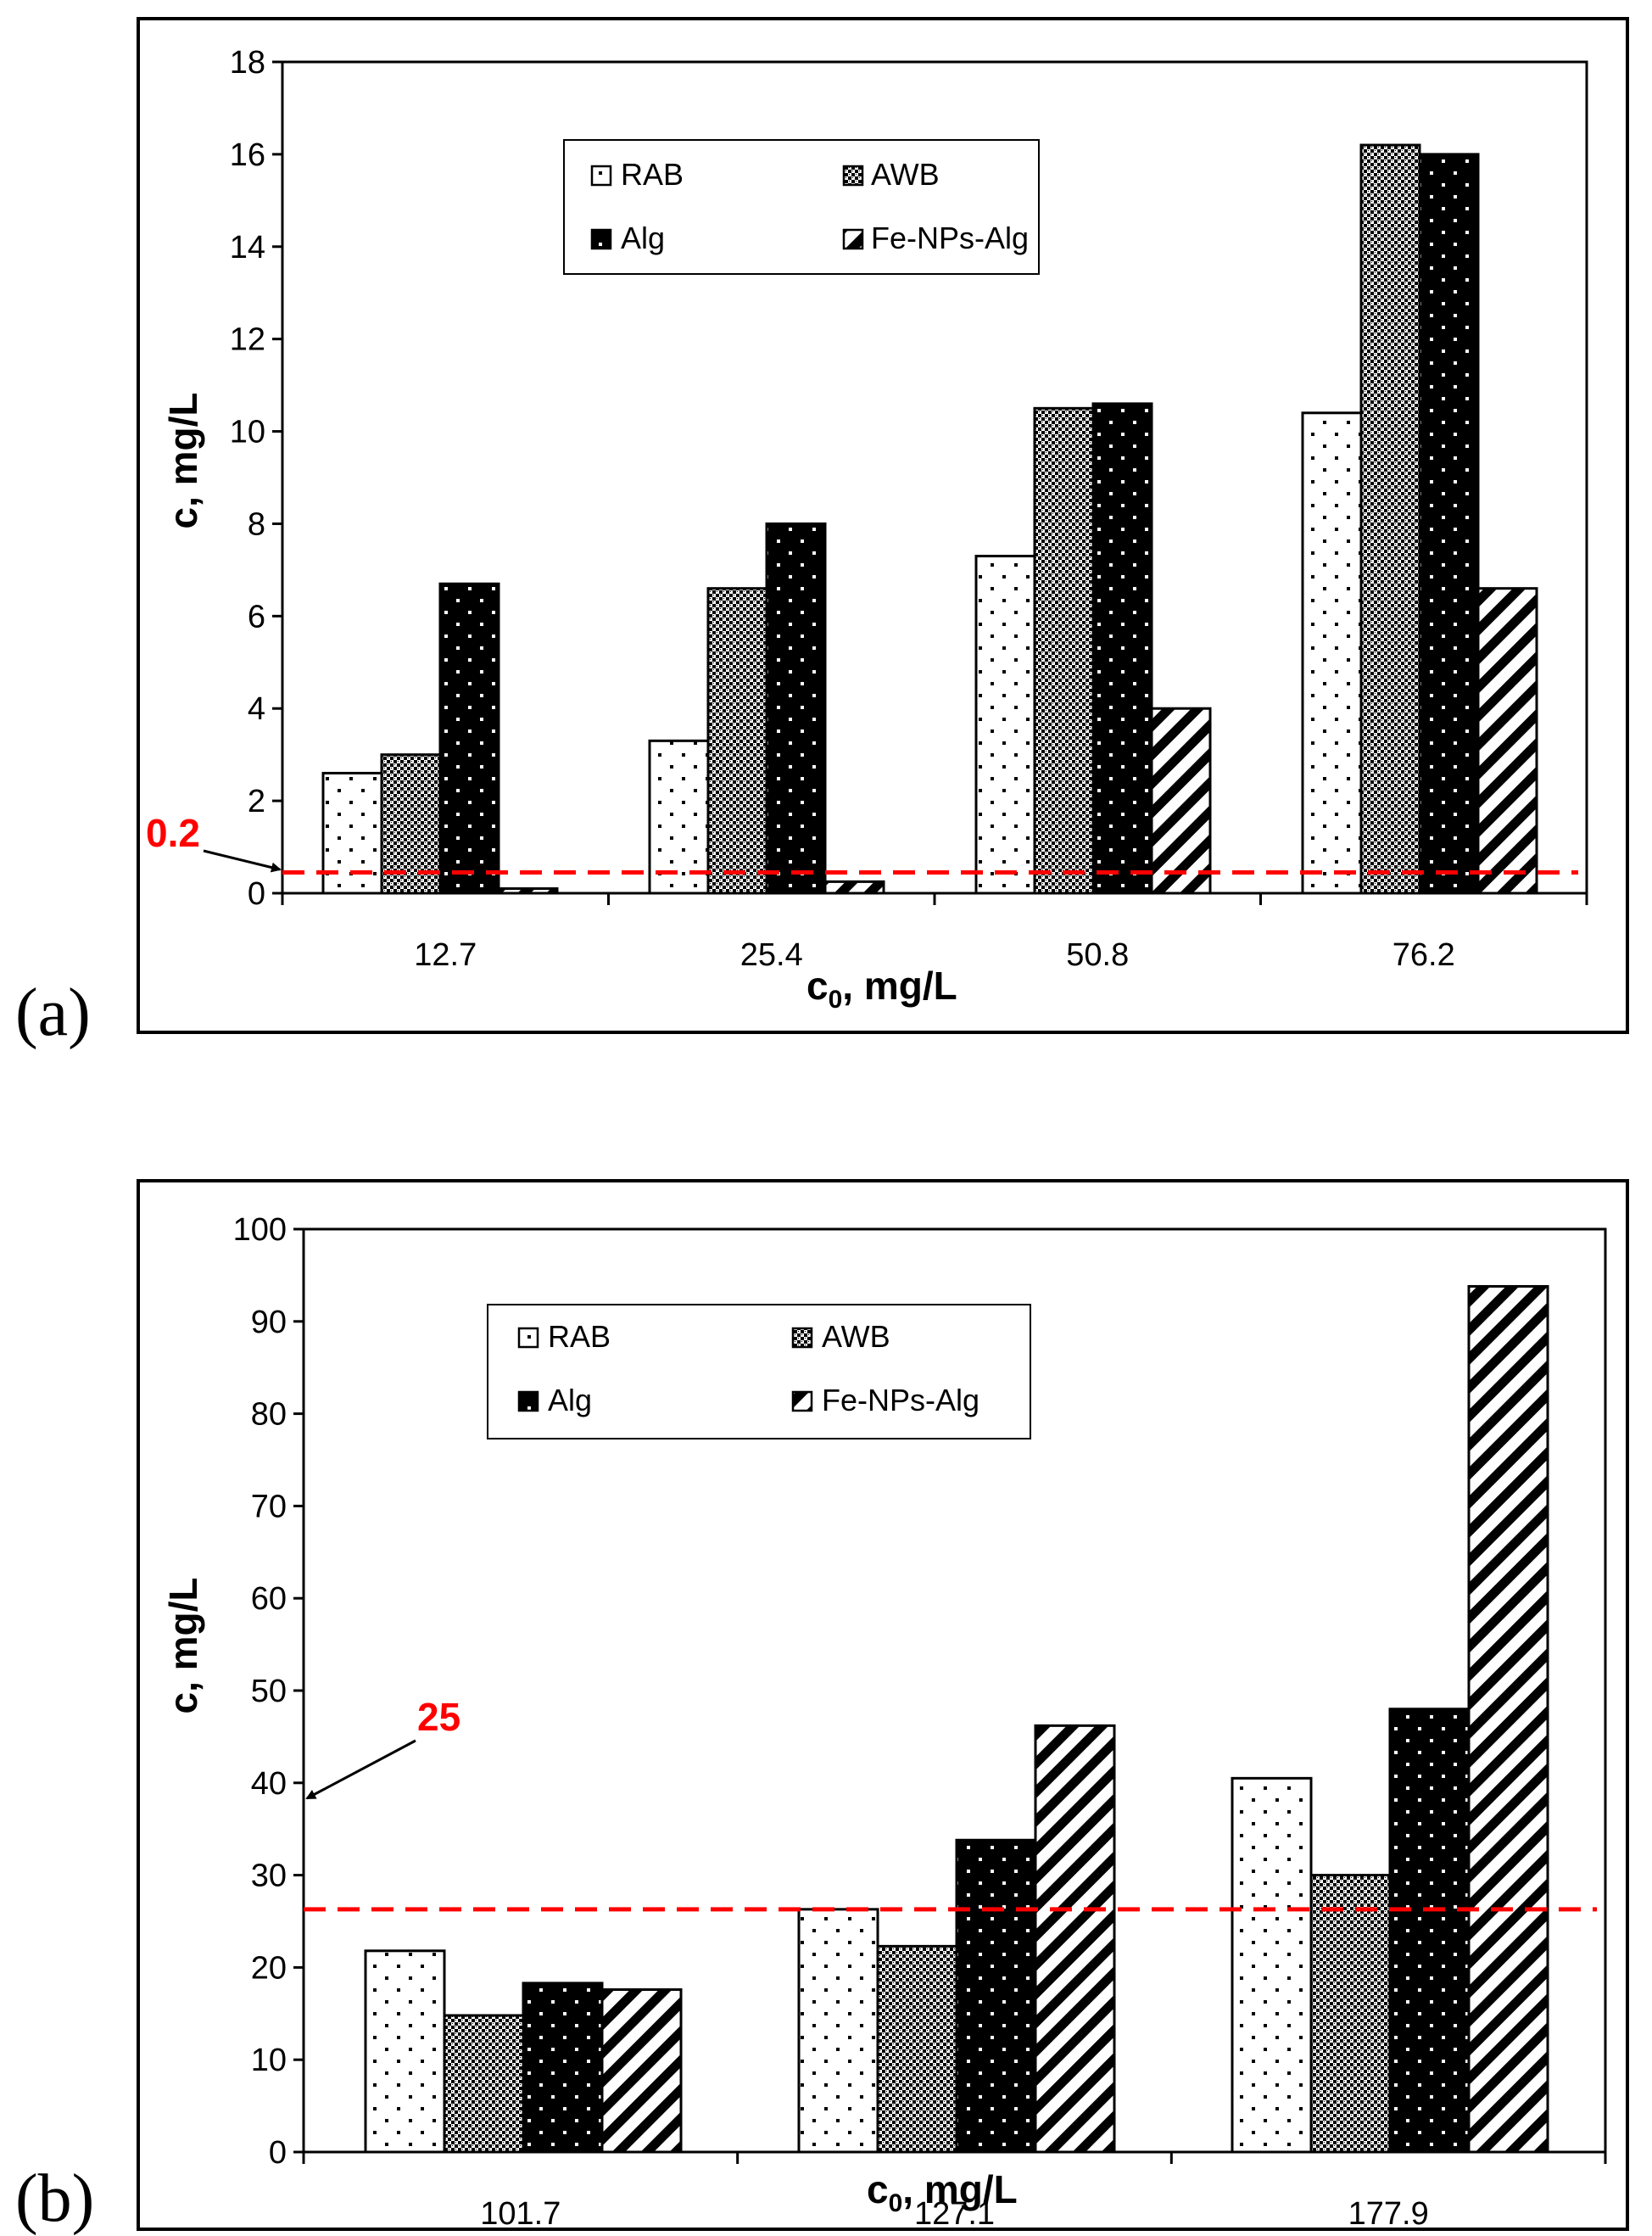 This screenshot has height=2236, width=1652. I want to click on y-tick-label: 6, so click(257, 616).